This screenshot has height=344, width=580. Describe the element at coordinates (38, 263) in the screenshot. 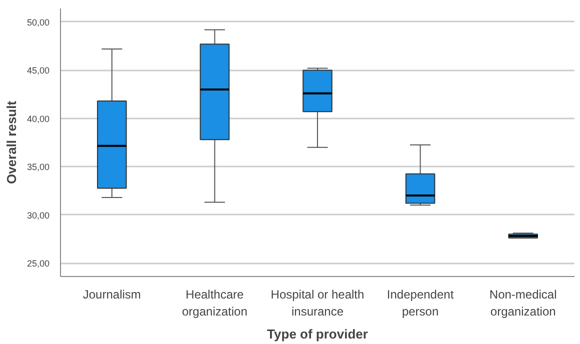

I see `y-tick-label: 25,00` at that location.